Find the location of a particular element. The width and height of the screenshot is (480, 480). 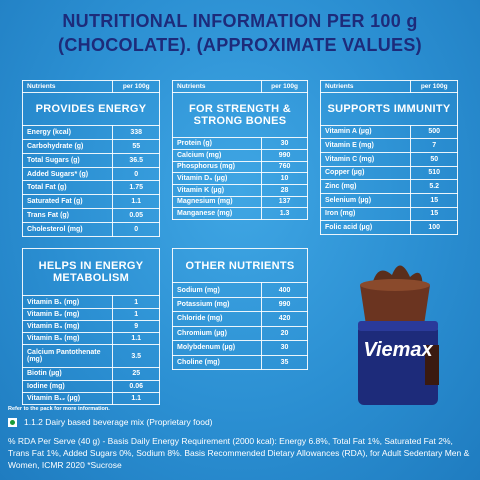

nutrient-row: Chloride (mg) 420 is located at coordinates (239, 319).